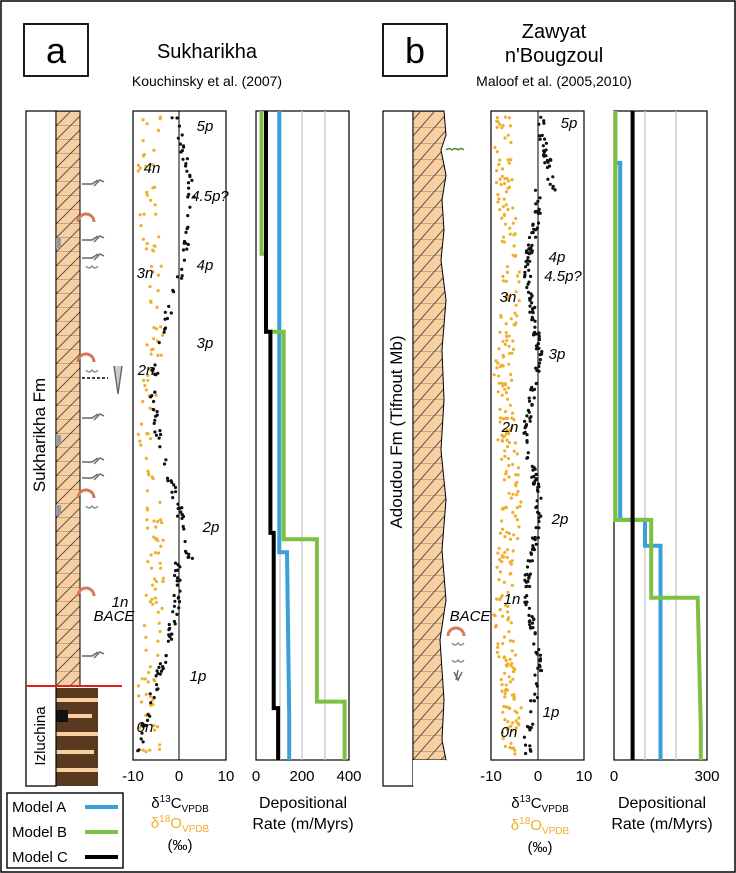 This screenshot has height=873, width=736. Describe the element at coordinates (179, 435) in the screenshot. I see `panel-a-isotope-plot` at that location.